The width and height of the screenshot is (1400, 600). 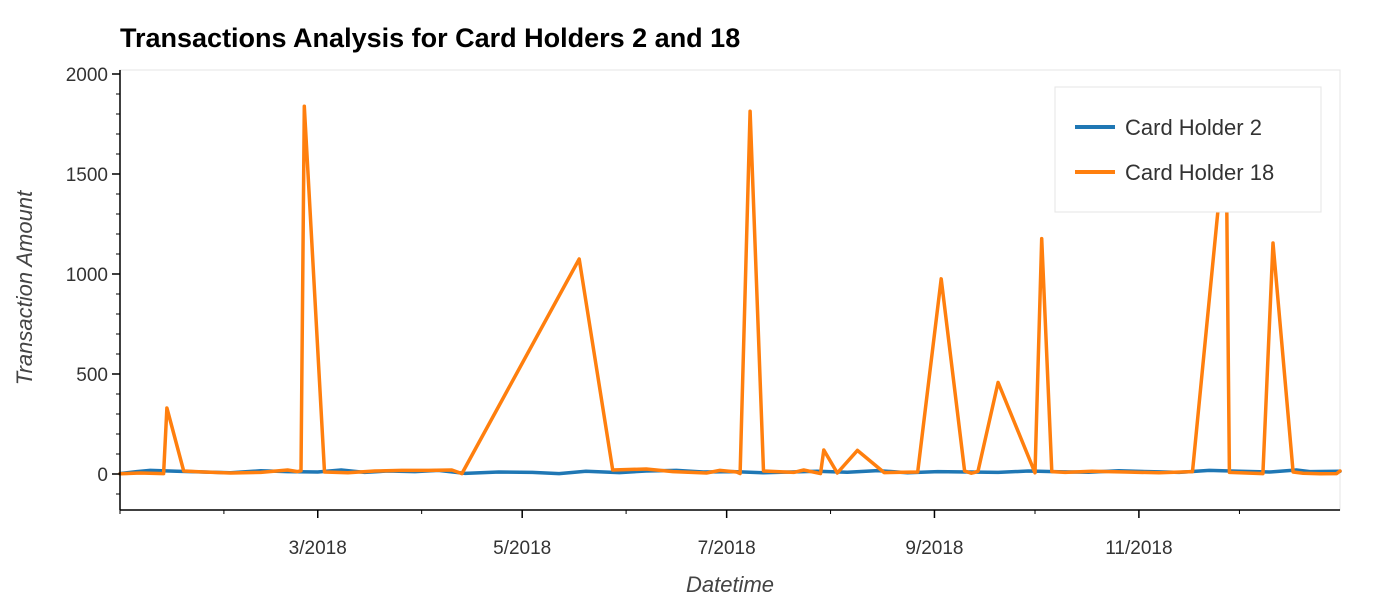 What do you see at coordinates (87, 275) in the screenshot?
I see `y-tick-label: 1000` at bounding box center [87, 275].